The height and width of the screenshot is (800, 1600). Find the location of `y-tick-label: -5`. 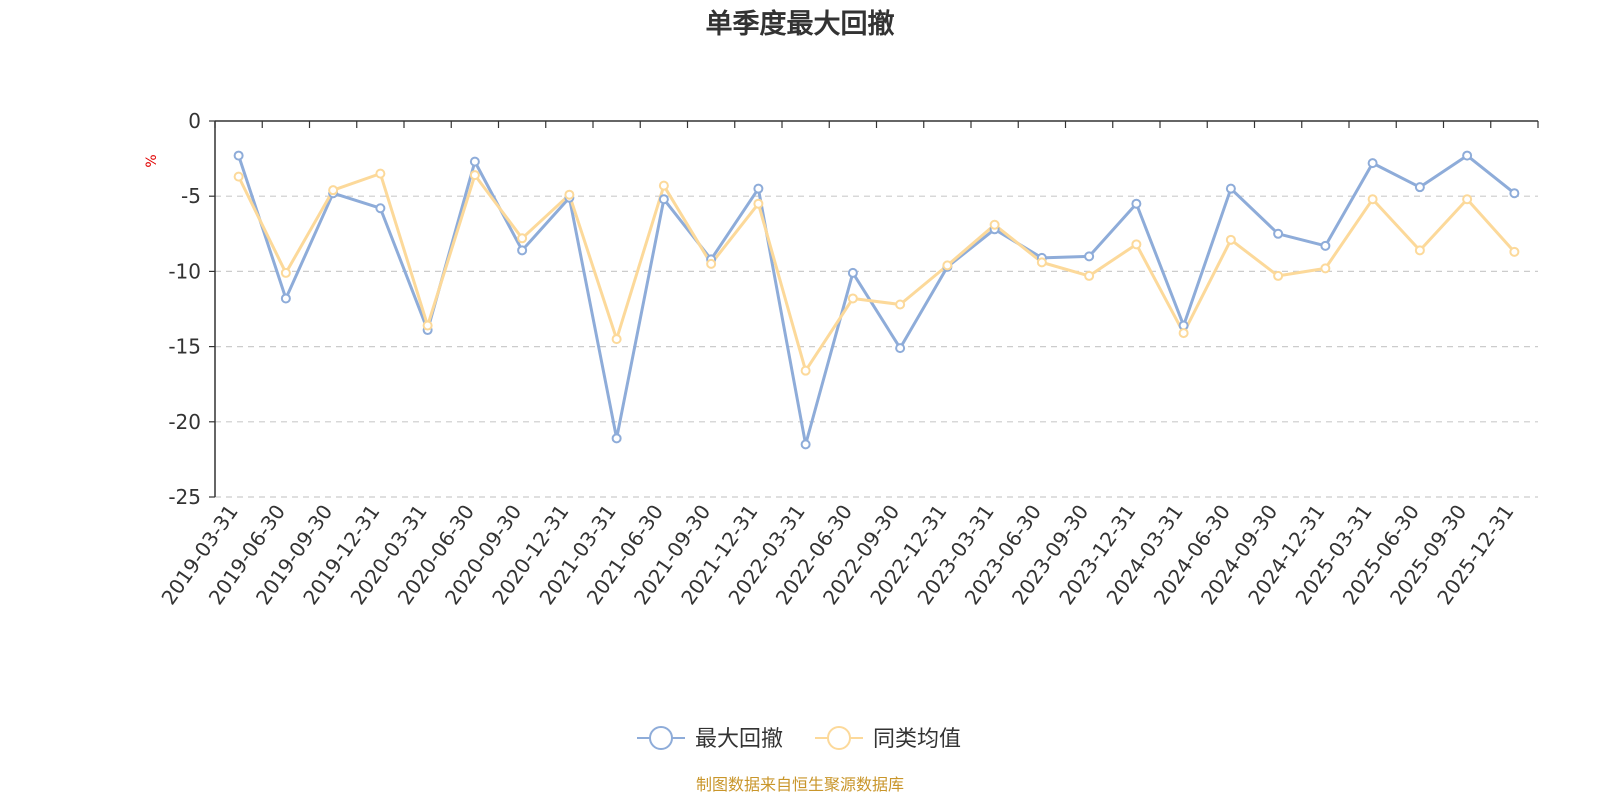

y-tick-label: -5 is located at coordinates (191, 196).